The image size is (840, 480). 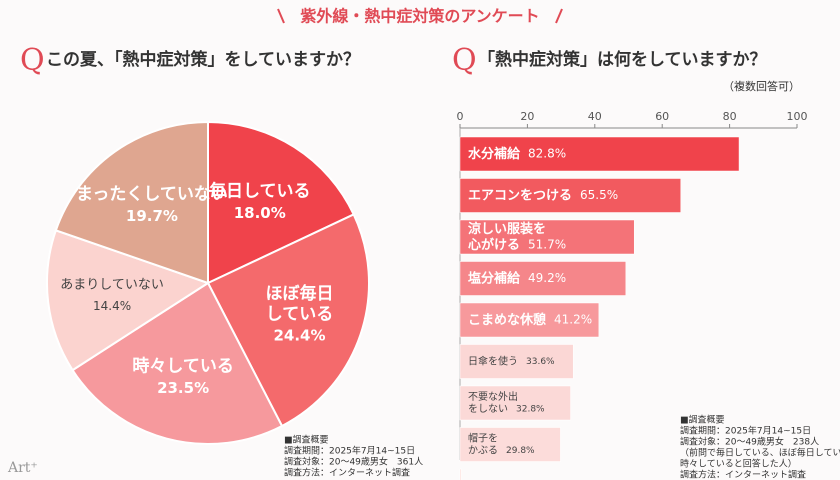 I want to click on slice-value-label: 23.5%, so click(x=183, y=388).